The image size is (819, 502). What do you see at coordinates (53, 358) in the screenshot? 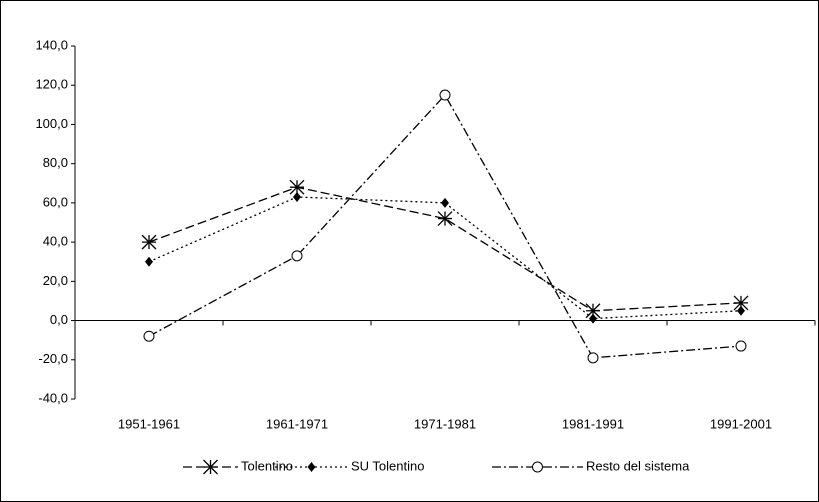
I see `y-tick-label: -20,0` at bounding box center [53, 358].